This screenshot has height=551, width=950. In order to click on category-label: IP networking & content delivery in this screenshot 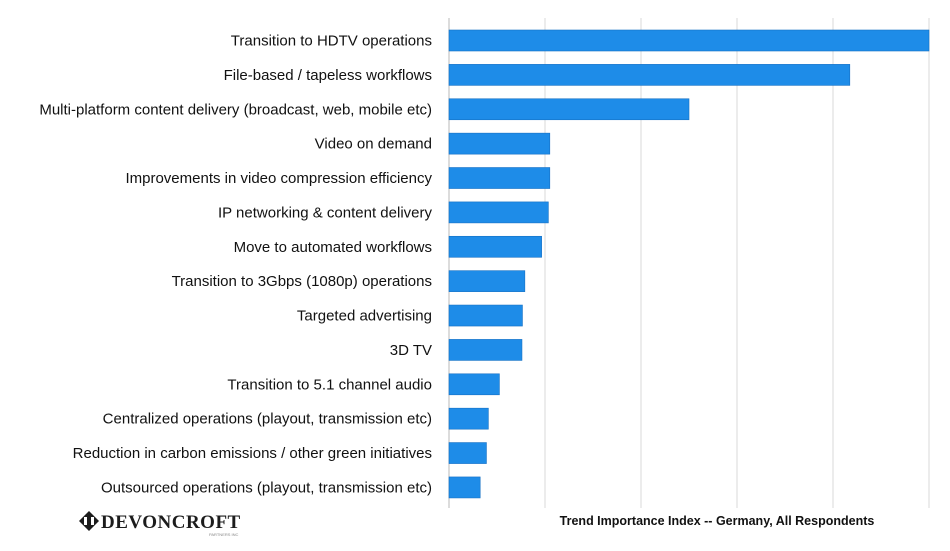, I will do `click(325, 212)`.